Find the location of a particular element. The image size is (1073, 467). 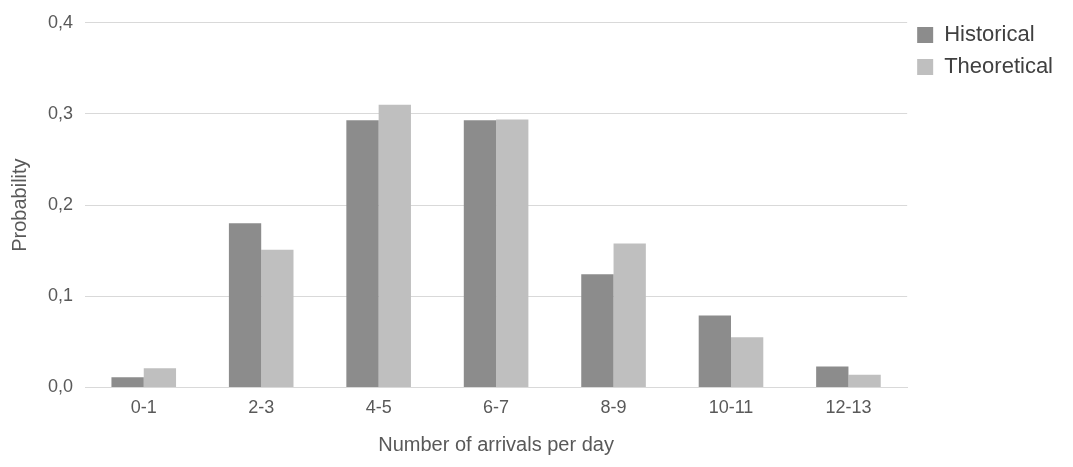

y-tick-label: 0,3 is located at coordinates (60, 112).